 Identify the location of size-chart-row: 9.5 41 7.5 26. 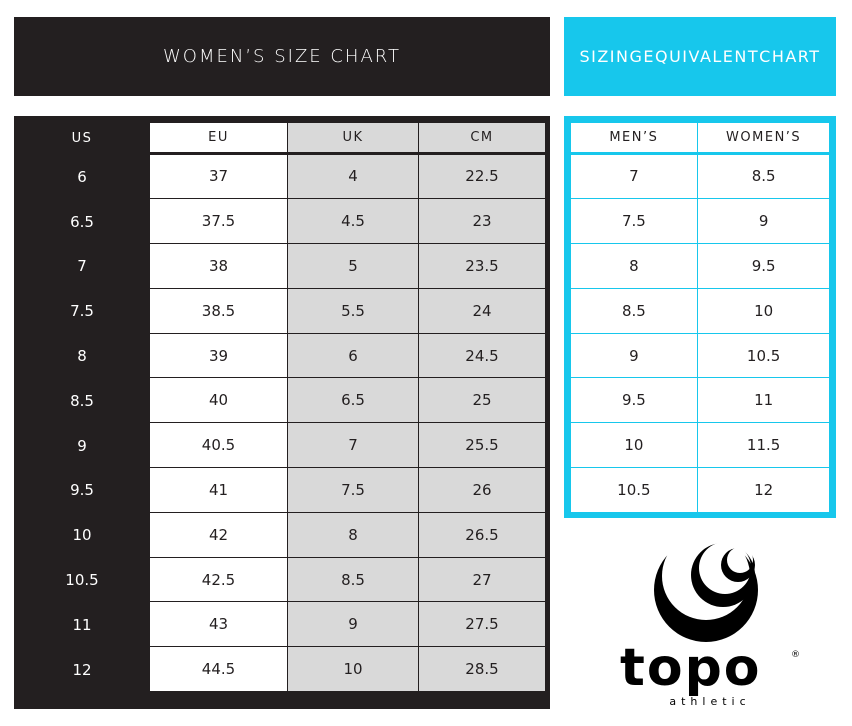
(282, 490).